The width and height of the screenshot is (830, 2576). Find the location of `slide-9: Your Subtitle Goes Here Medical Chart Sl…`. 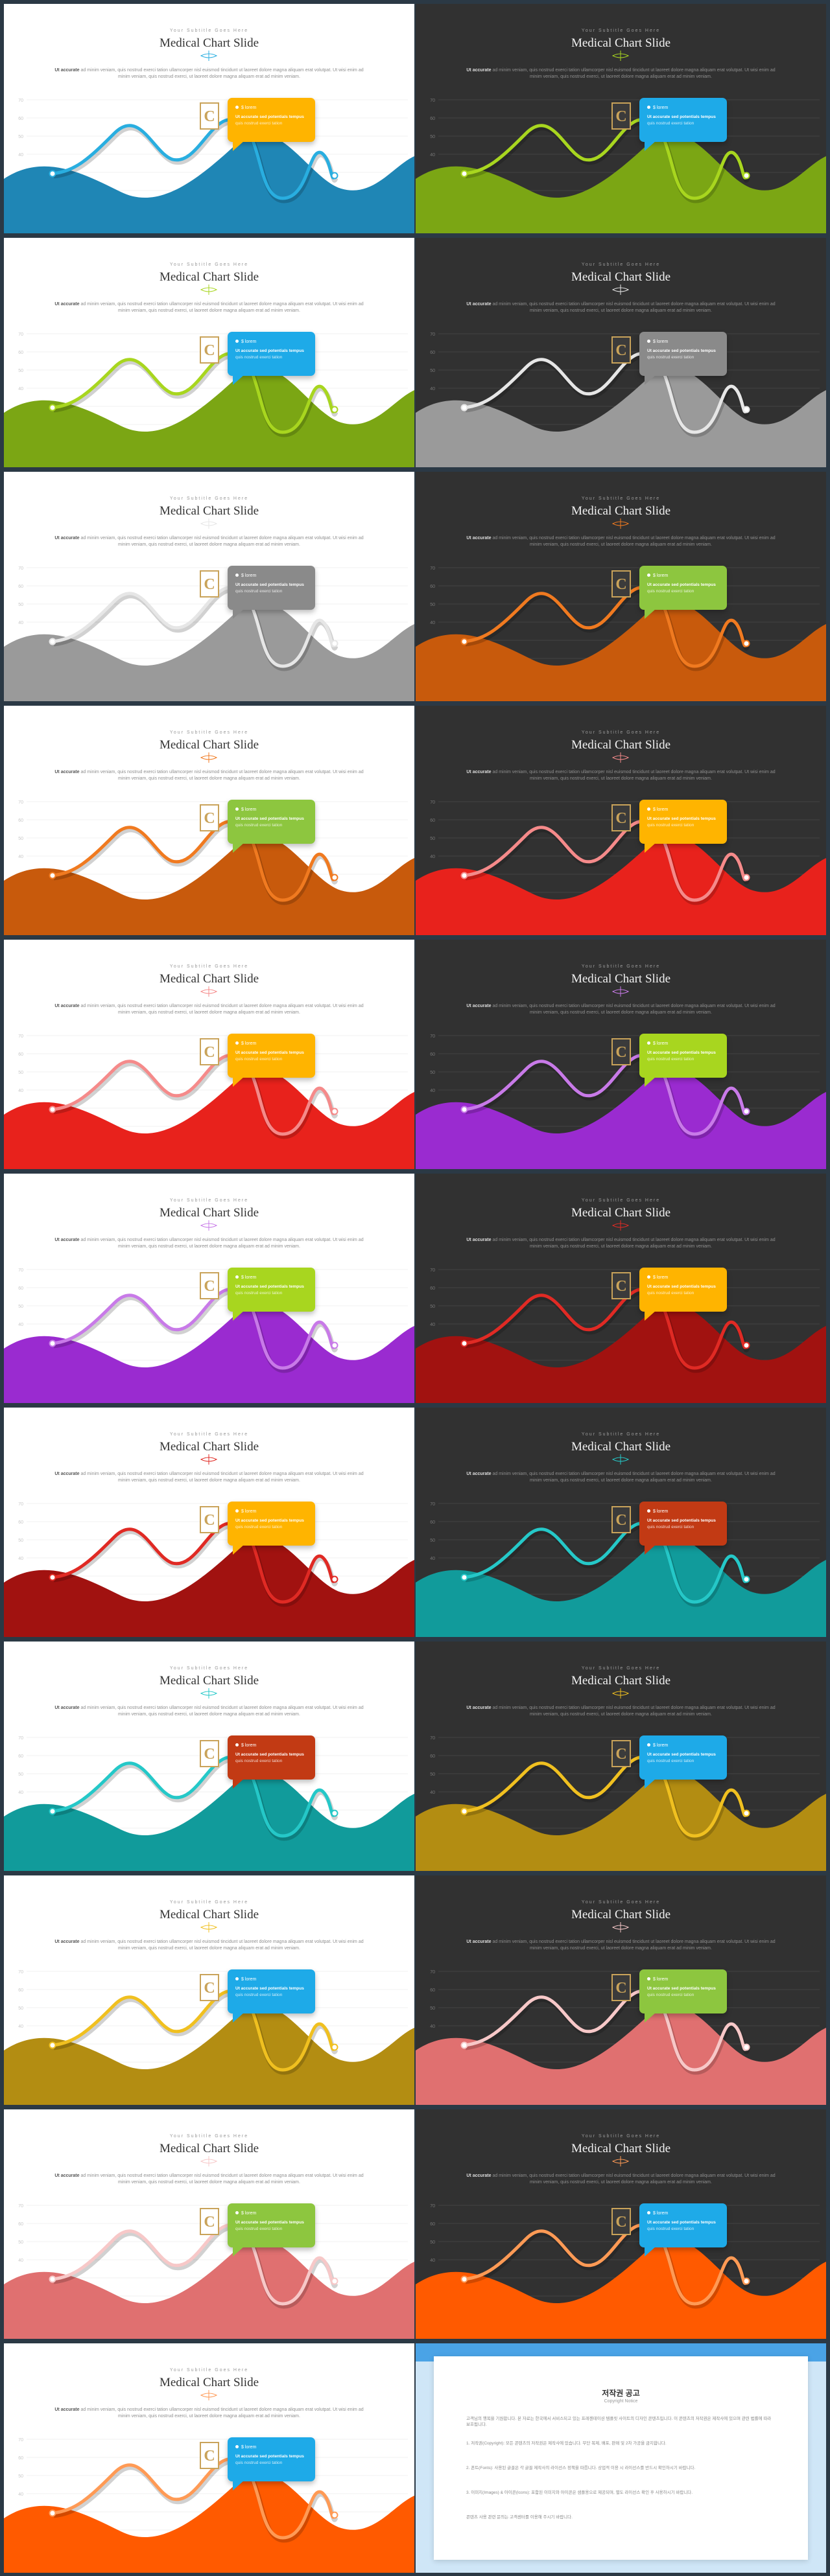

slide-9: Your Subtitle Goes Here Medical Chart Sl… is located at coordinates (209, 1055).